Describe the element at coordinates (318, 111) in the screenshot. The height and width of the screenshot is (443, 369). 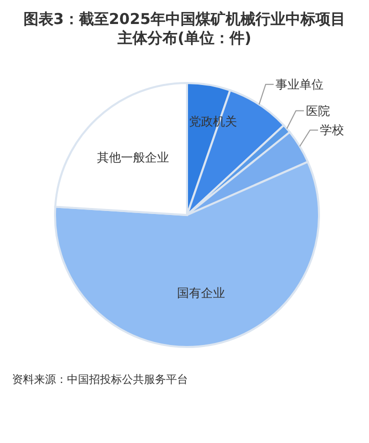
I see `slice-label: 医院` at that location.